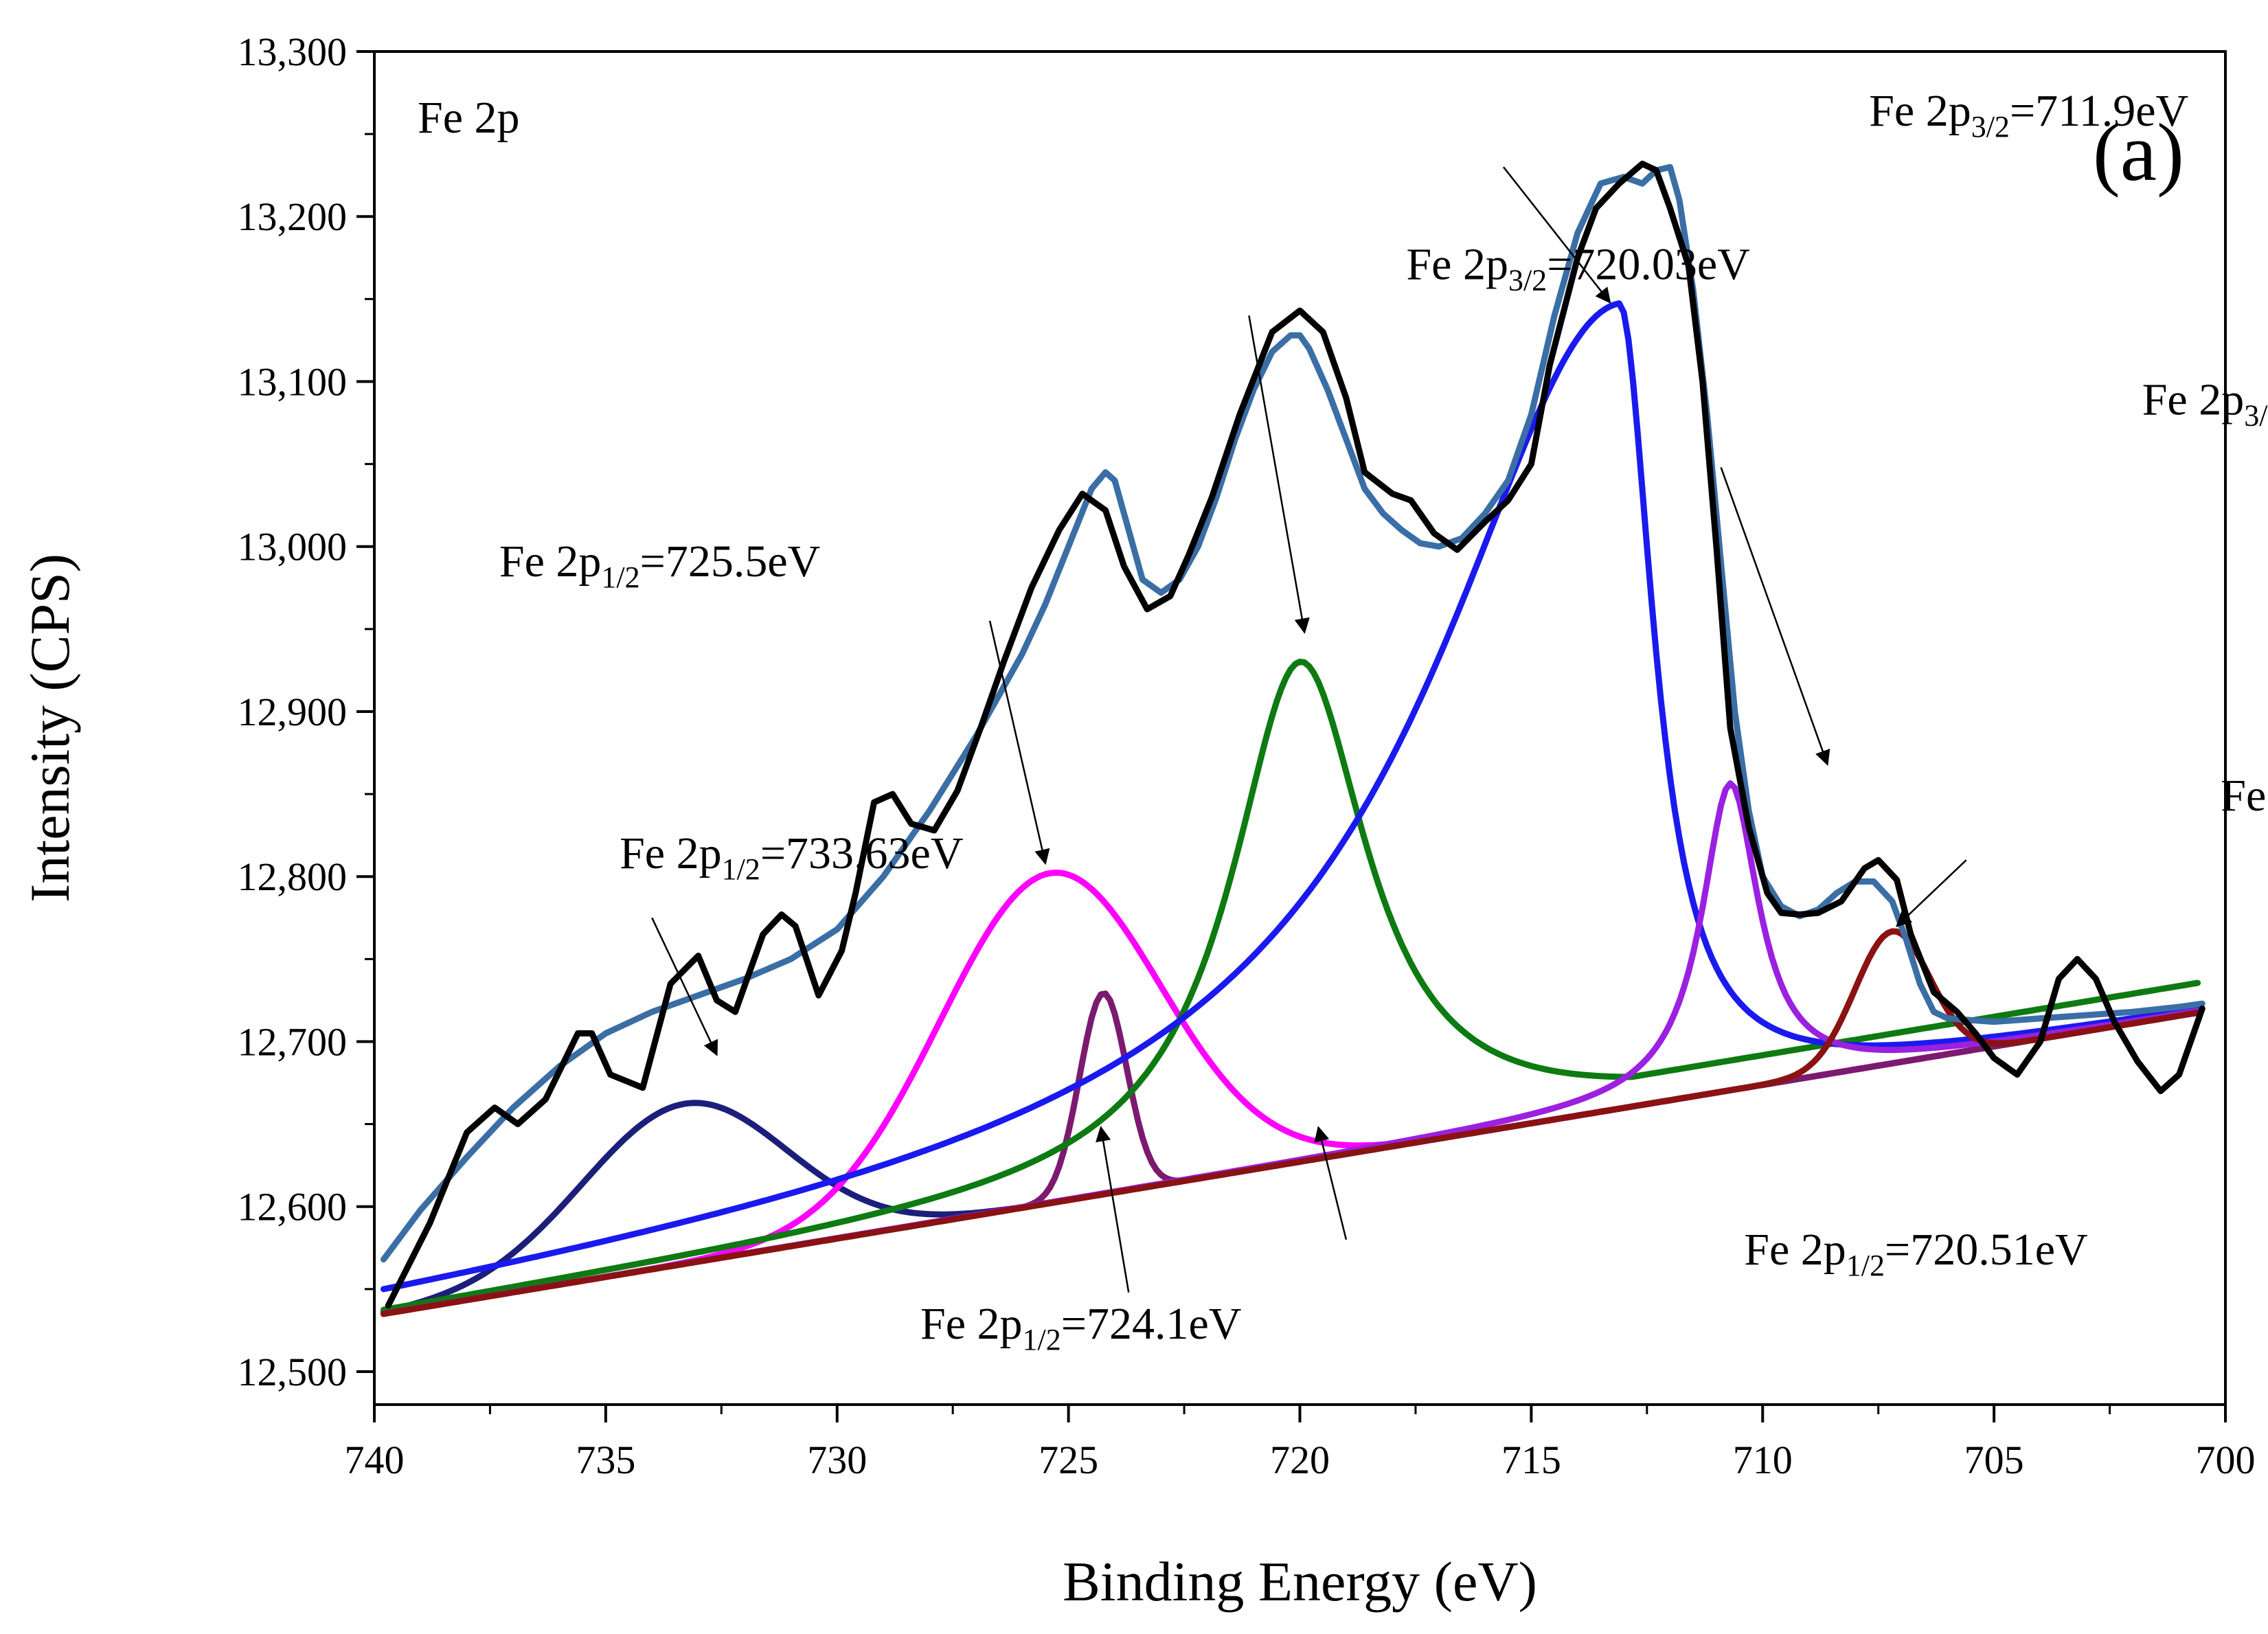 This screenshot has width=2268, height=1634. Describe the element at coordinates (1300, 1581) in the screenshot. I see `x-axis-label: Binding Energy (eV)` at that location.